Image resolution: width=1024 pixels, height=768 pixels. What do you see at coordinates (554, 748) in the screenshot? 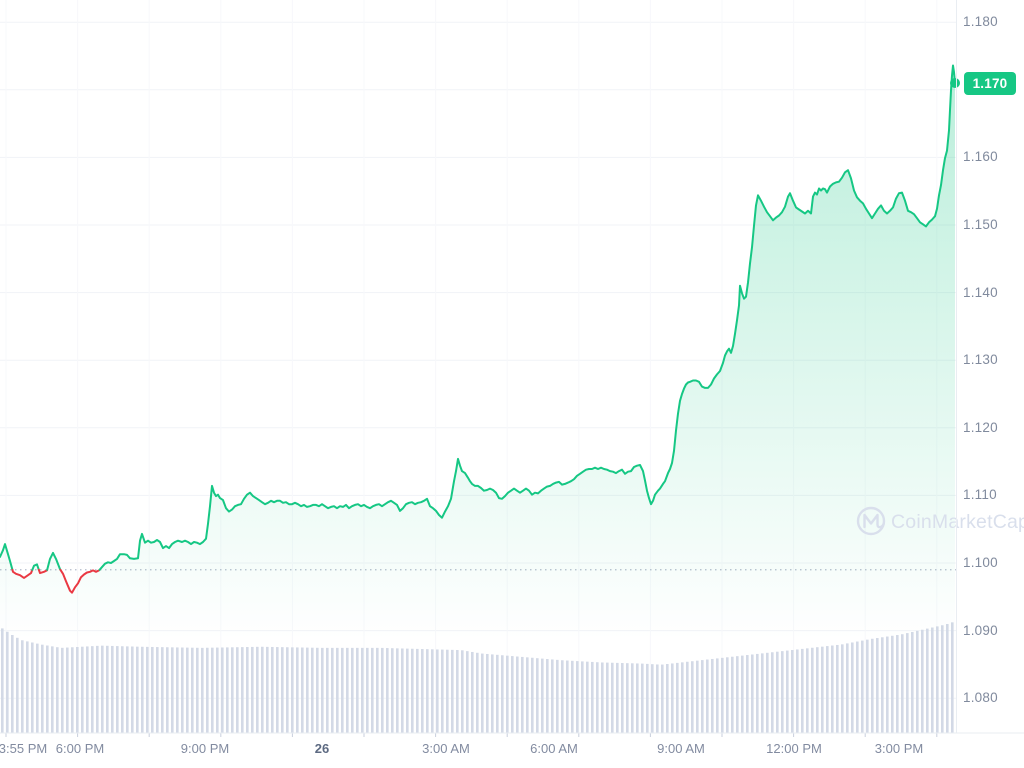
I see `x-axis-label: 6:00 AM` at bounding box center [554, 748].